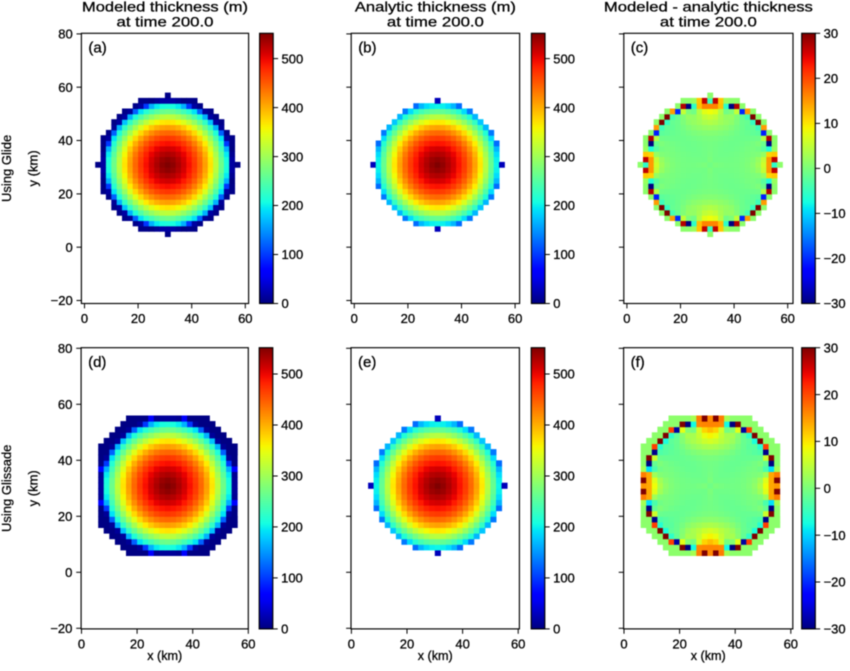 The image size is (850, 671). Describe the element at coordinates (435, 7) in the screenshot. I see `svg-text: Analytic thickness (m)` at that location.